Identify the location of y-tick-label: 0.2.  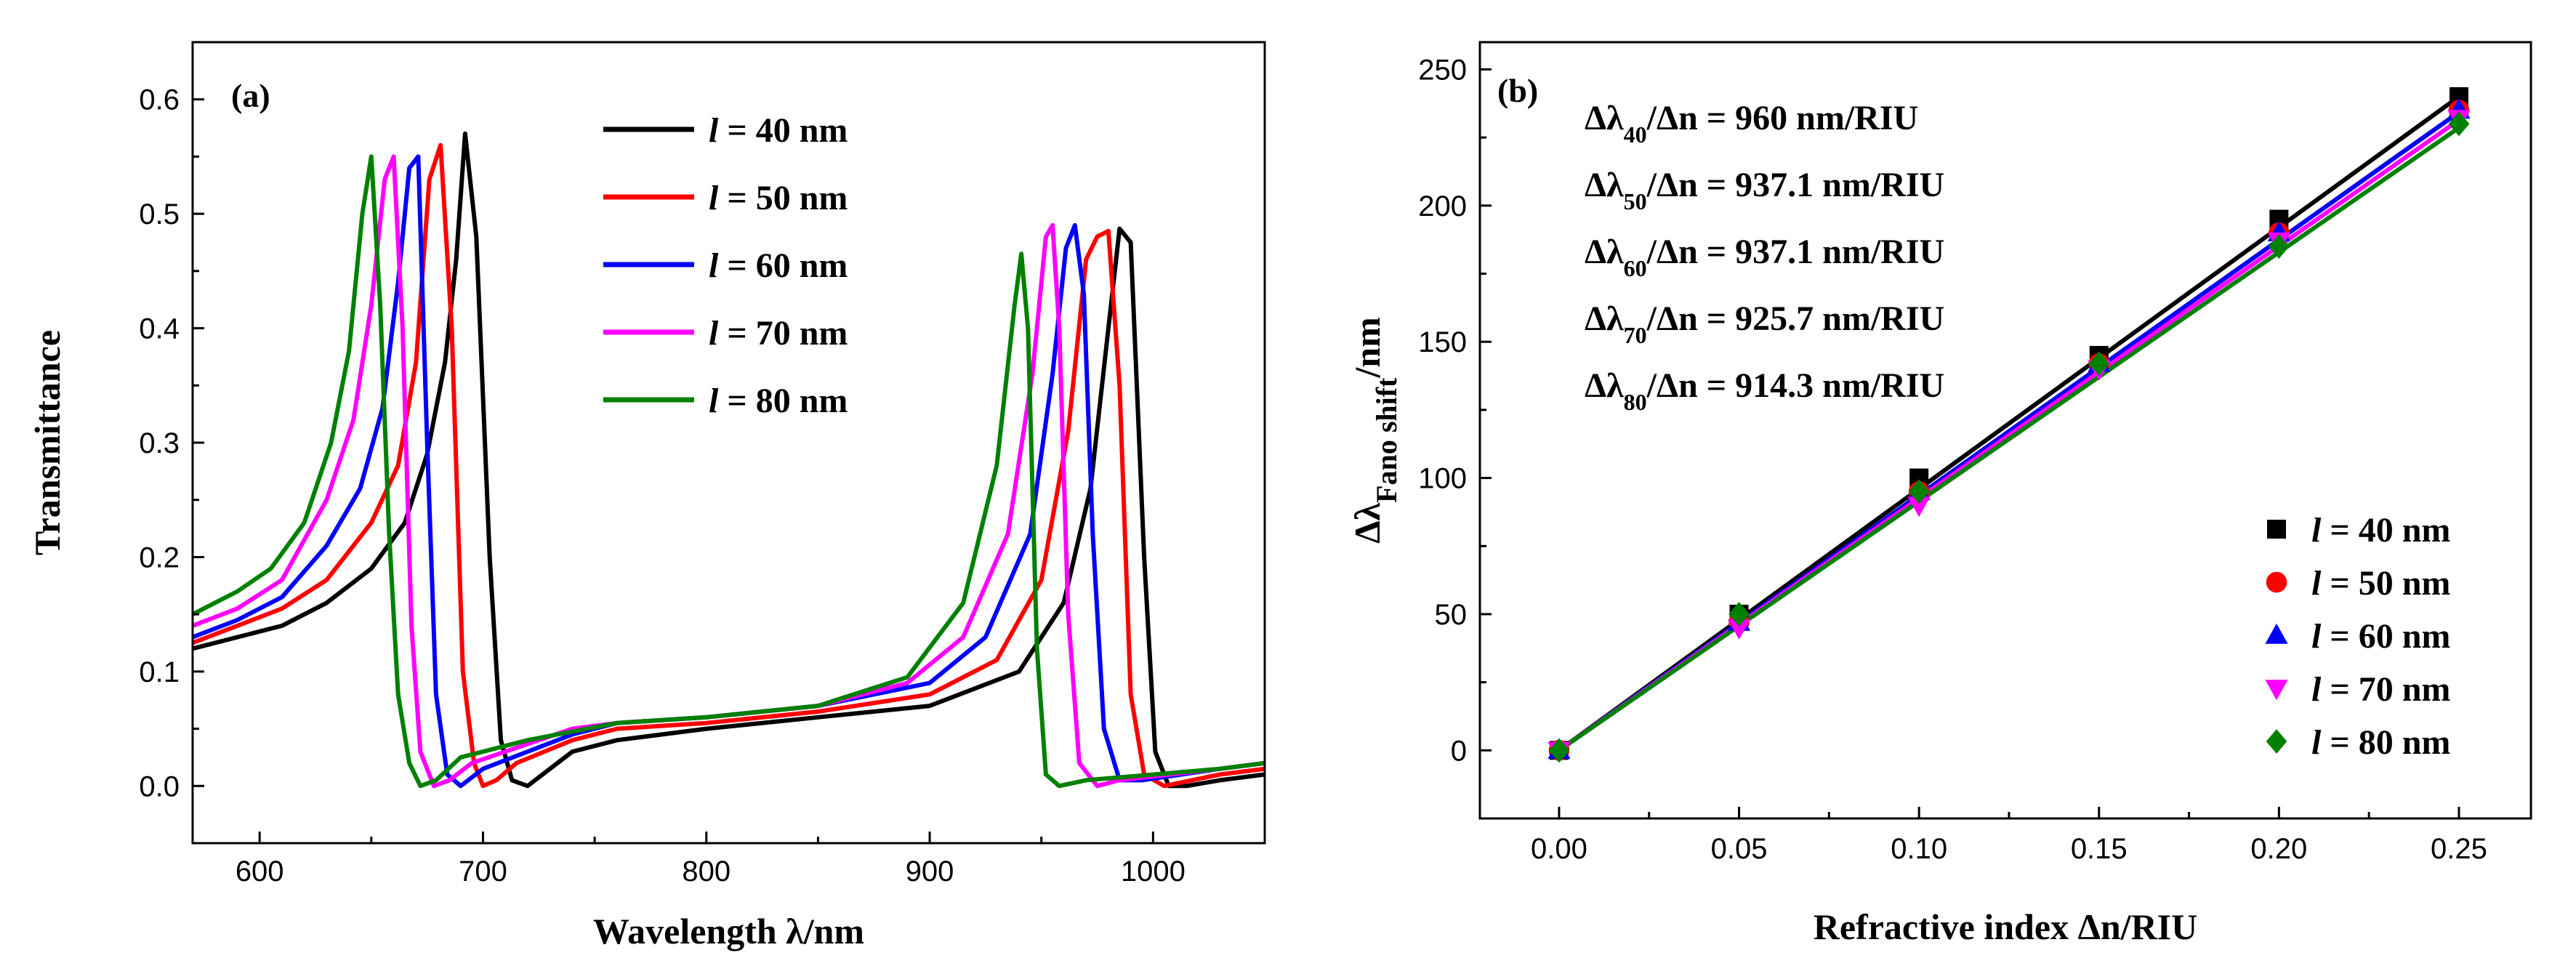
(159, 558).